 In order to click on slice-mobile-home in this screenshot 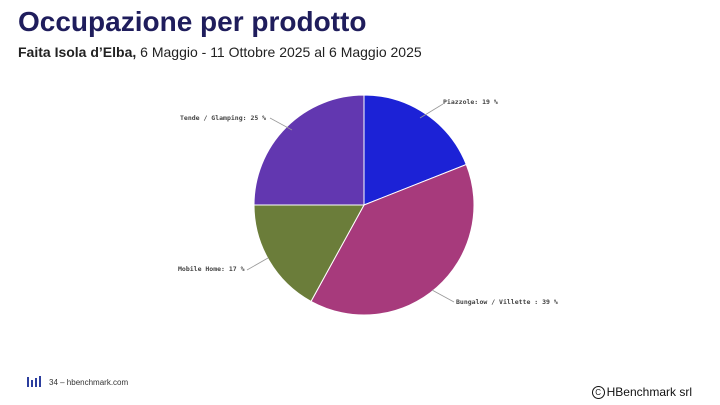, I will do `click(309, 253)`.